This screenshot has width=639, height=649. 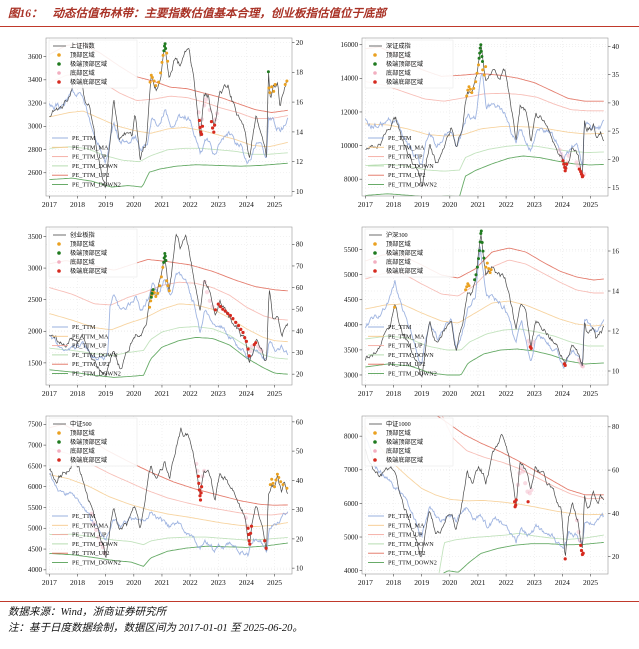 I want to click on svg-text: 10, so click(x=300, y=569).